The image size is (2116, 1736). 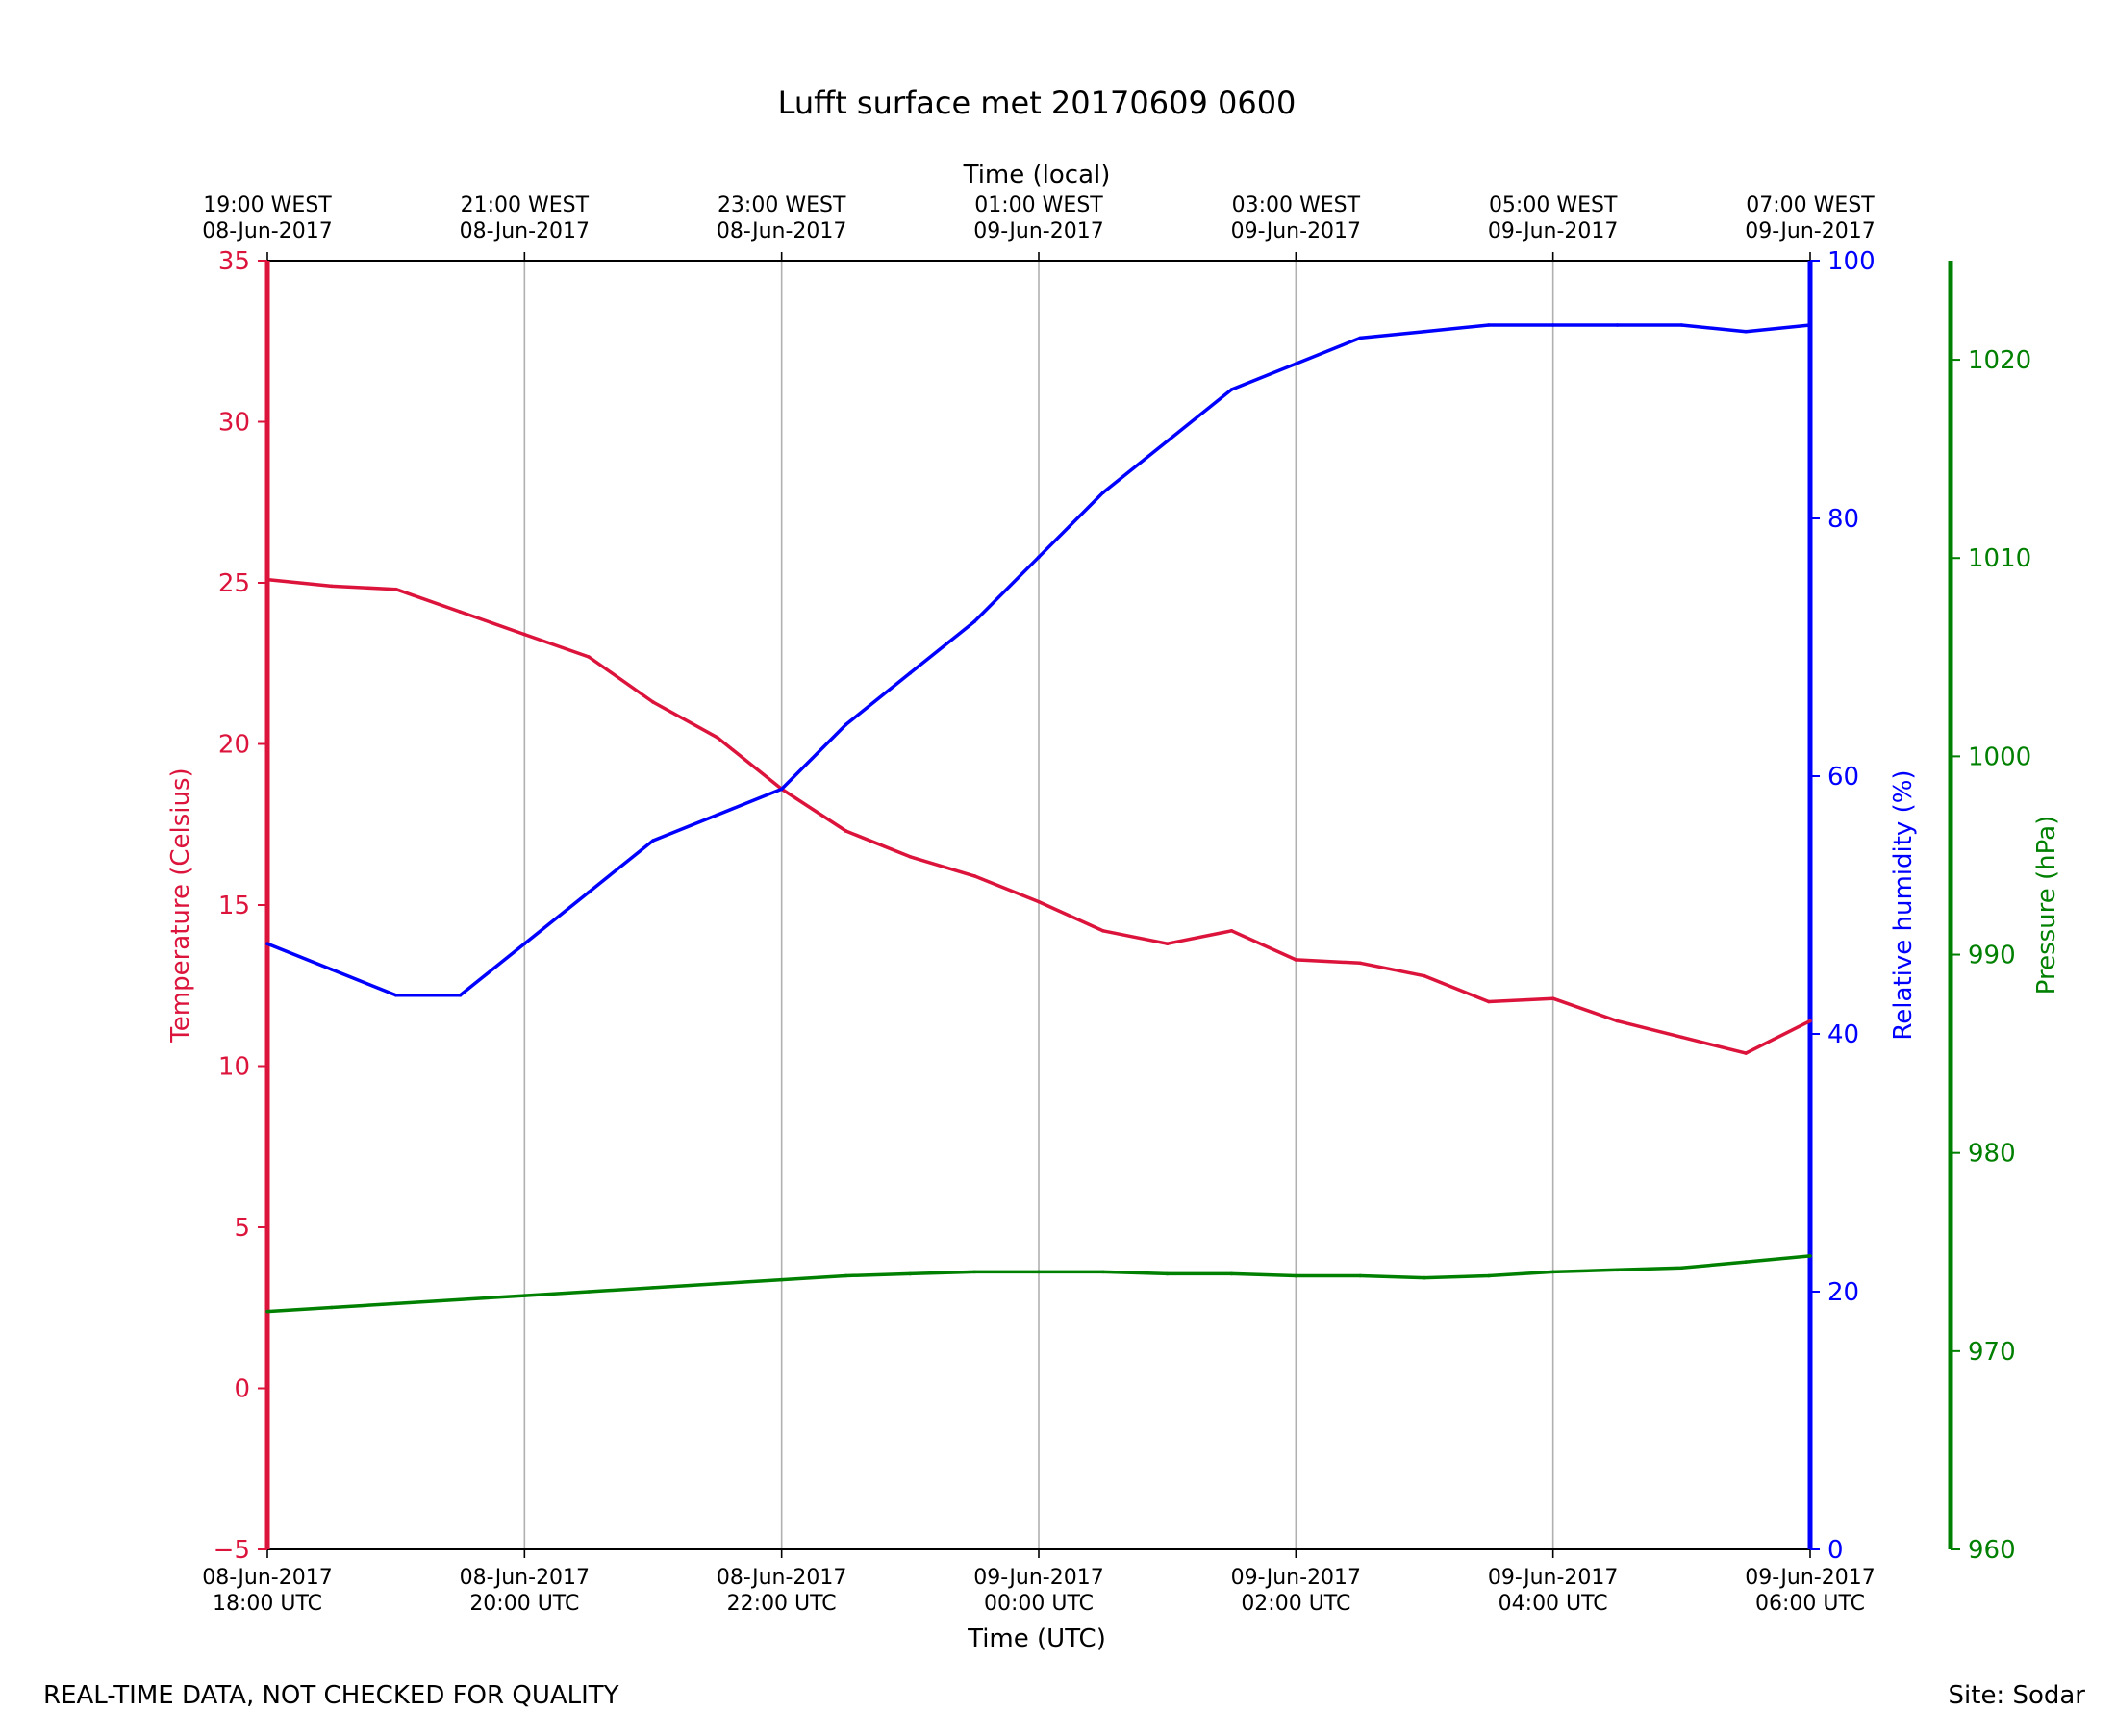 What do you see at coordinates (524, 1604) in the screenshot?
I see `x-tick-label-utc-time: 20:00 UTC` at bounding box center [524, 1604].